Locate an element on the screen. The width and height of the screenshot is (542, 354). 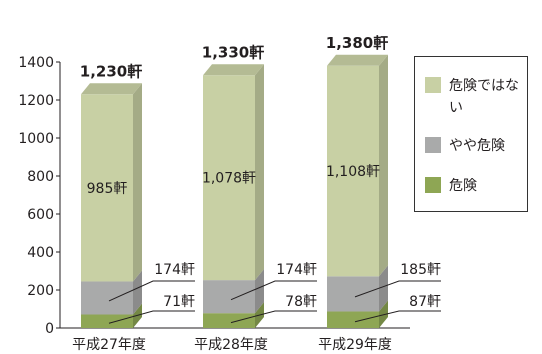
x-category-label: 平成29年度 is located at coordinates (355, 345).